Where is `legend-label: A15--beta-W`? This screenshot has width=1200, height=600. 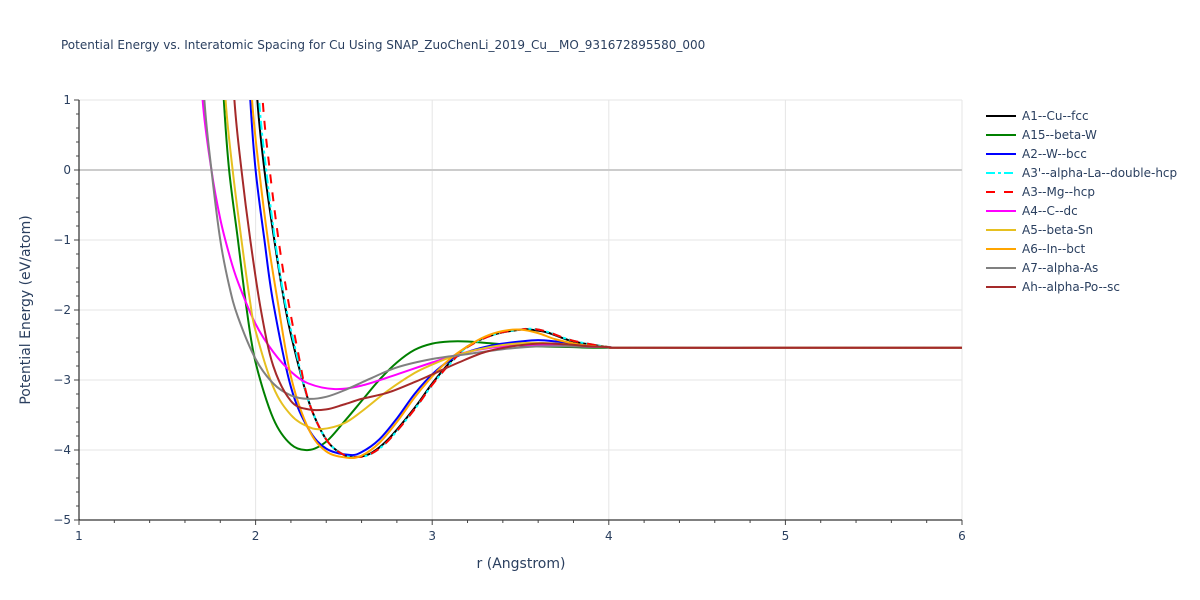 legend-label: A15--beta-W is located at coordinates (1059, 134).